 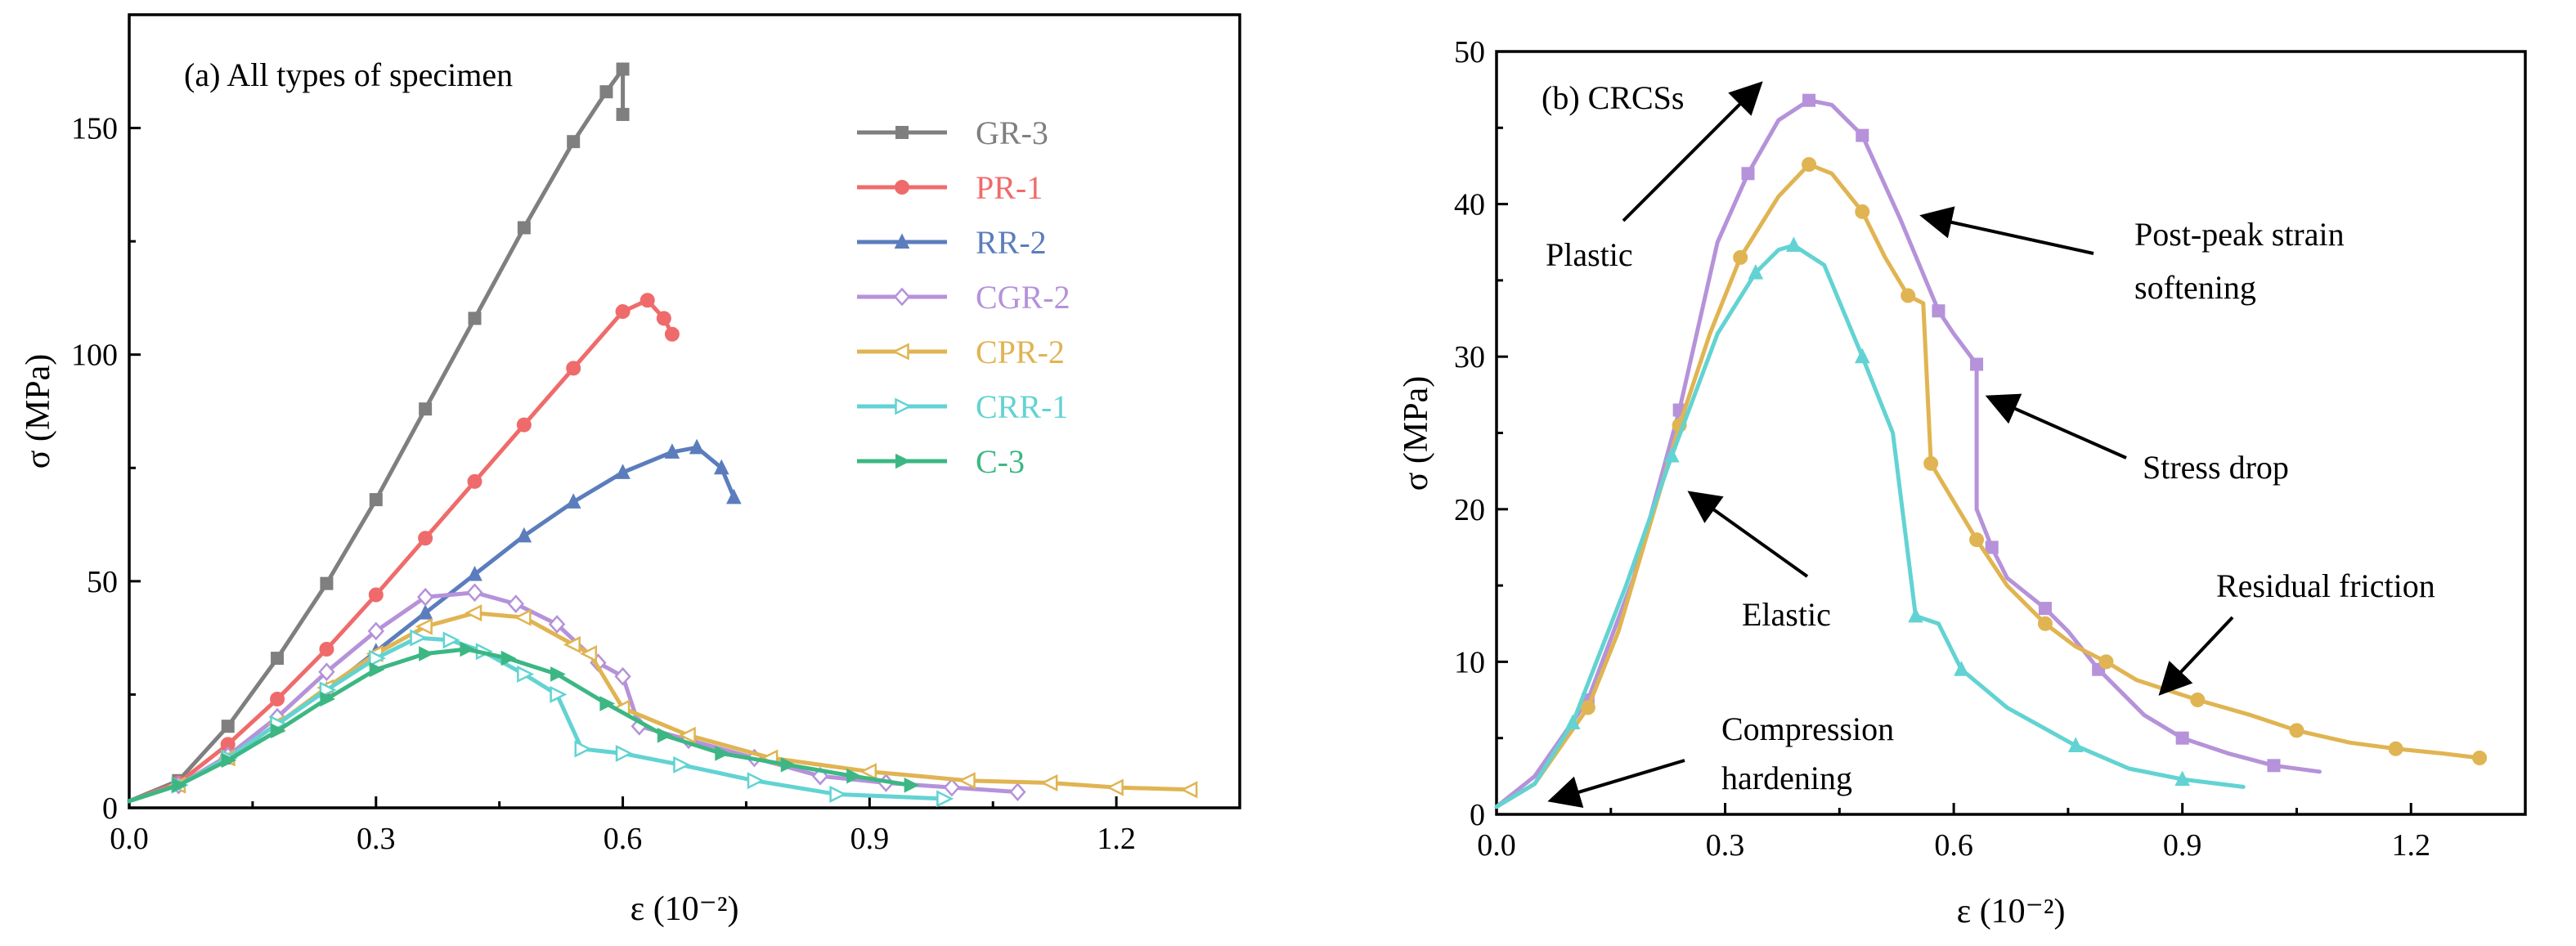 What do you see at coordinates (1725, 845) in the screenshot?
I see `x-tick-label: 0.3` at bounding box center [1725, 845].